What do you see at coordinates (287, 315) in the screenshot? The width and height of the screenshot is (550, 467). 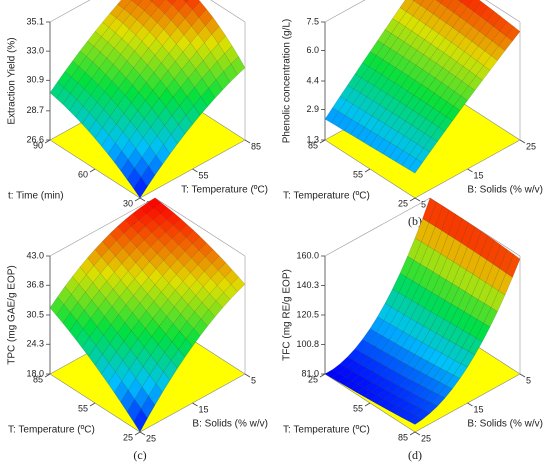 I see `z-axis-title: TFC (mg RE/g EOP)` at bounding box center [287, 315].